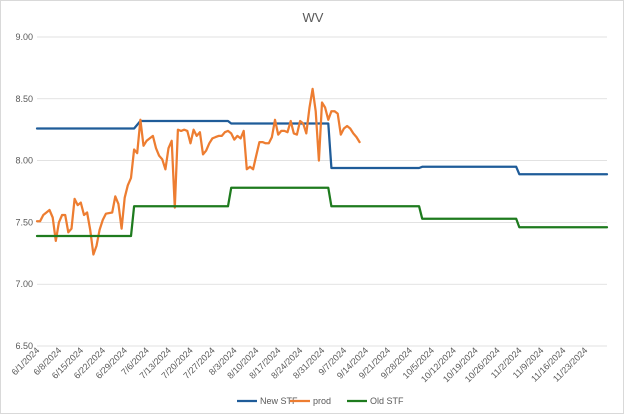  What do you see at coordinates (24, 99) in the screenshot?
I see `y-tick-label: 8.50` at bounding box center [24, 99].